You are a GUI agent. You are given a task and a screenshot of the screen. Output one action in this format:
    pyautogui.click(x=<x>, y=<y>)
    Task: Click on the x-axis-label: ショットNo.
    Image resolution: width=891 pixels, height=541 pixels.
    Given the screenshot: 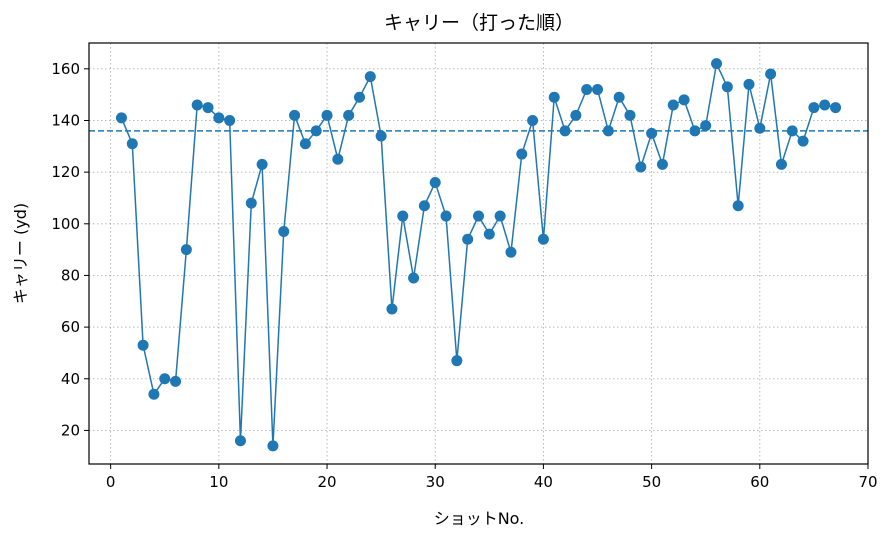 What is the action you would take?
    pyautogui.click(x=479, y=518)
    